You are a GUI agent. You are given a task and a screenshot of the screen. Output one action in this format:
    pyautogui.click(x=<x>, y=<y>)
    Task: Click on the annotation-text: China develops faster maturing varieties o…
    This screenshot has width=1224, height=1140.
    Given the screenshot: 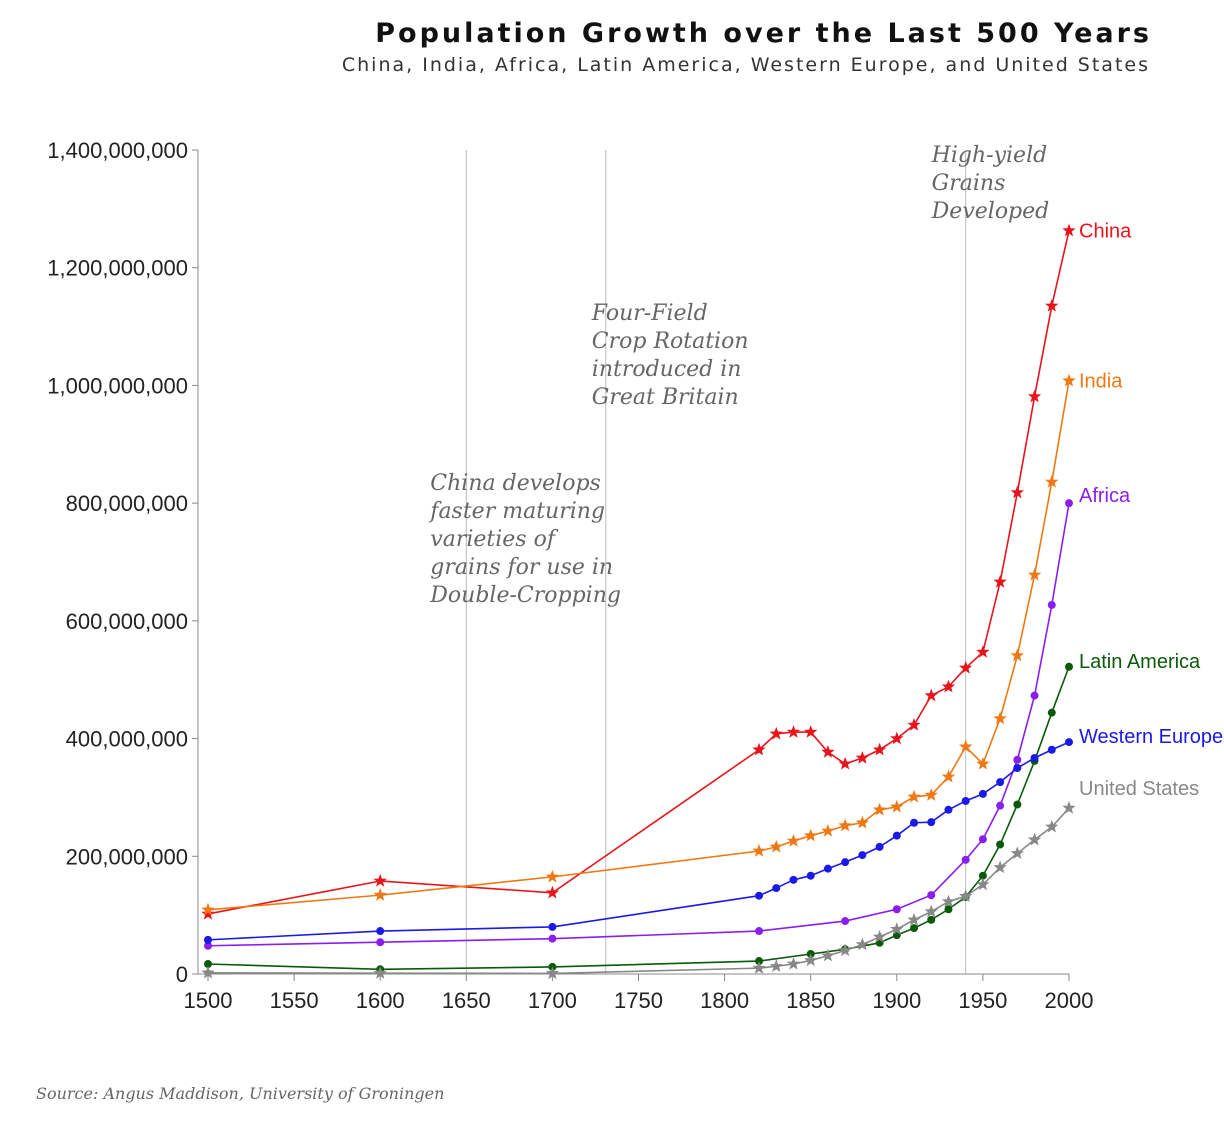 What is the action you would take?
    pyautogui.click(x=524, y=539)
    